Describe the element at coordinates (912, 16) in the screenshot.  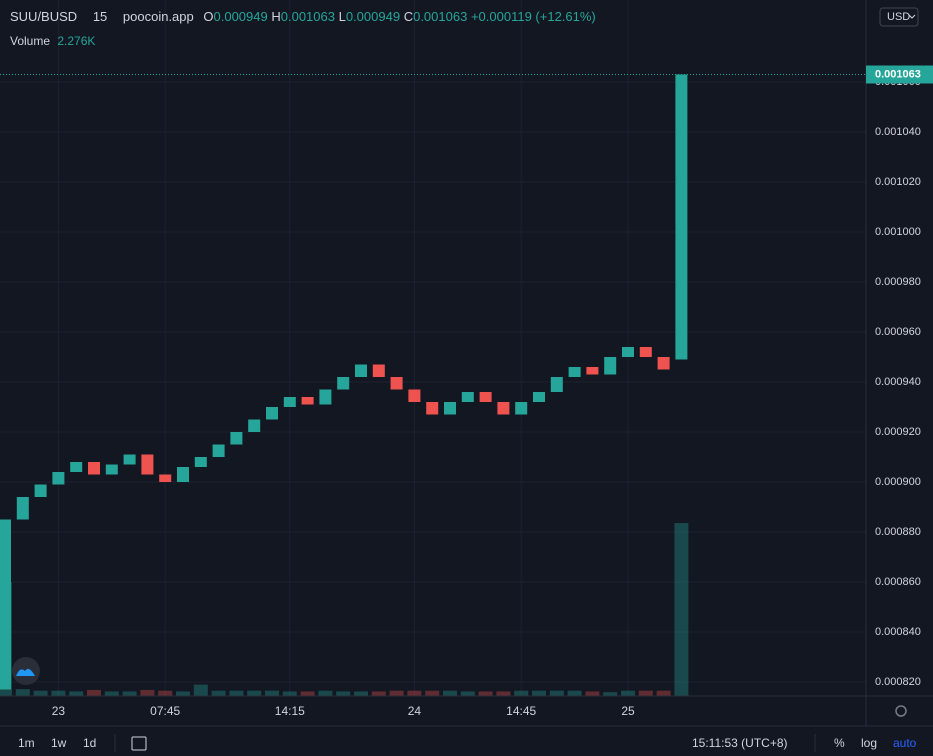
I see `dropdown-icon` at that location.